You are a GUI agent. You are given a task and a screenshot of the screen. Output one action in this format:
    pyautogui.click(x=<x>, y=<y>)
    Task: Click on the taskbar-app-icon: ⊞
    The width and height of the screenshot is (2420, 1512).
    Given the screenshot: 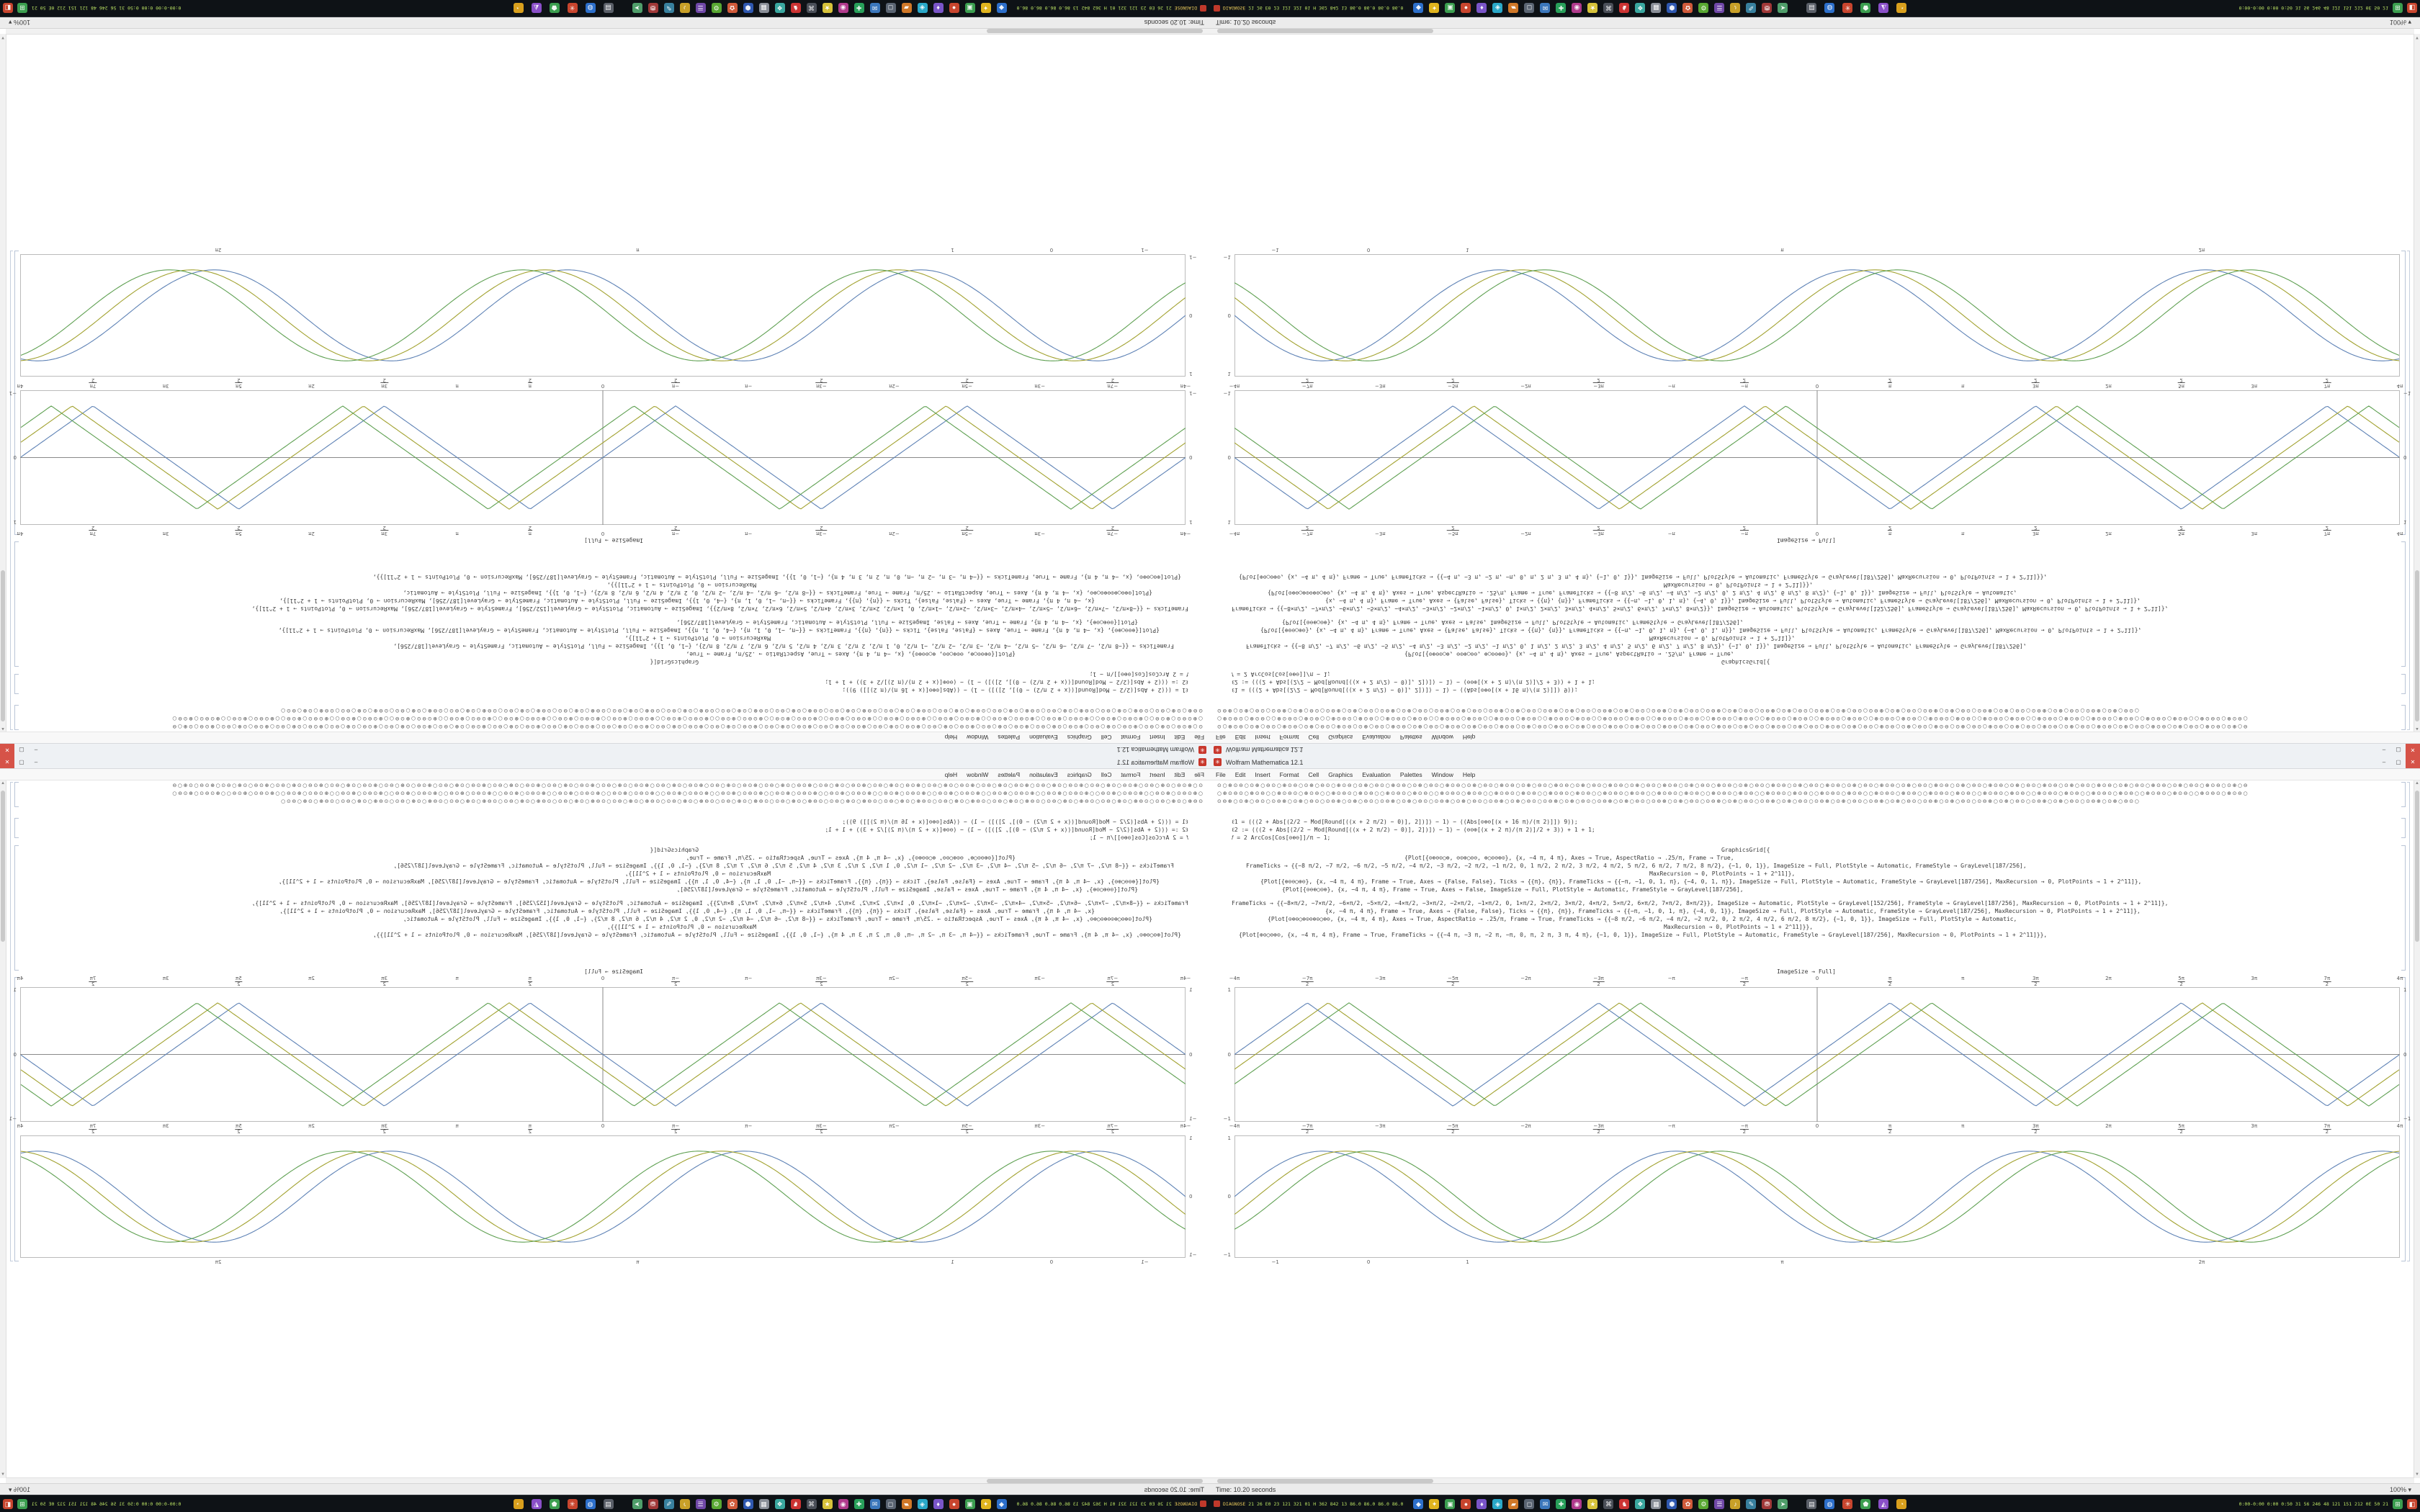 What is the action you would take?
    pyautogui.click(x=22, y=1503)
    